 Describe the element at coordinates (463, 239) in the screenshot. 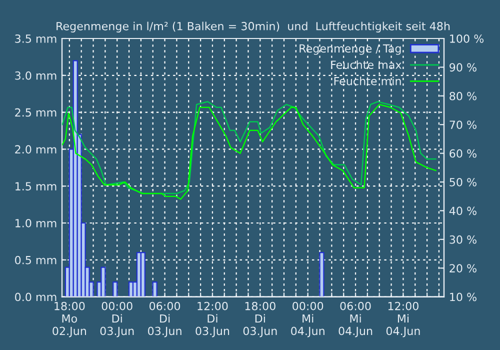

I see `y2-tick-label: 30 %` at that location.